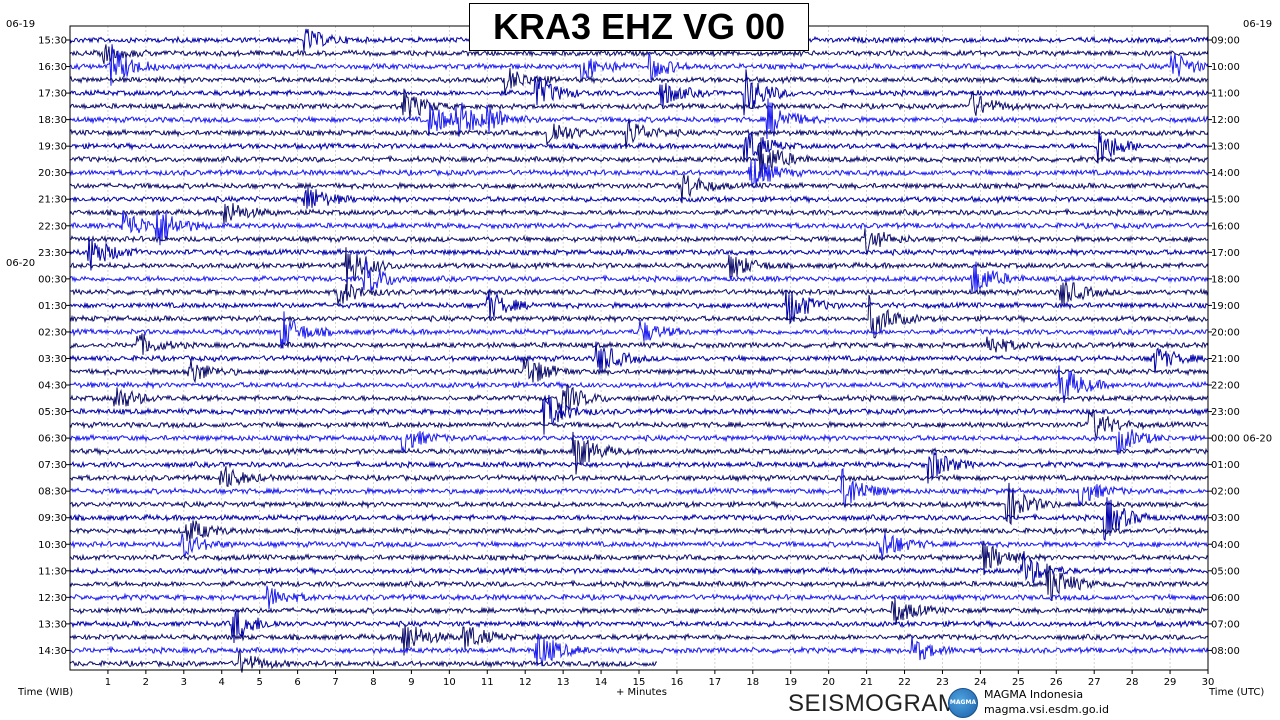 This screenshot has height=720, width=1280. Describe the element at coordinates (52, 147) in the screenshot. I see `left-tick-label: 19:30` at that location.